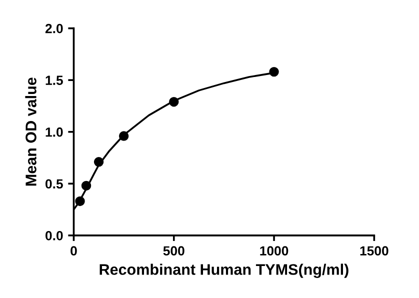  Describe the element at coordinates (30, 132) in the screenshot. I see `y-axis-title: Mean OD value` at that location.